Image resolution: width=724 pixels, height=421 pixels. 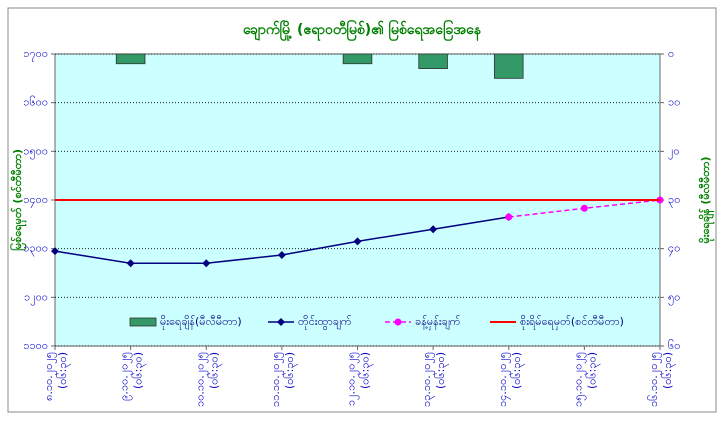 What do you see at coordinates (35, 200) in the screenshot?
I see `y-tick-label: ၁၄၀၀` at bounding box center [35, 200].